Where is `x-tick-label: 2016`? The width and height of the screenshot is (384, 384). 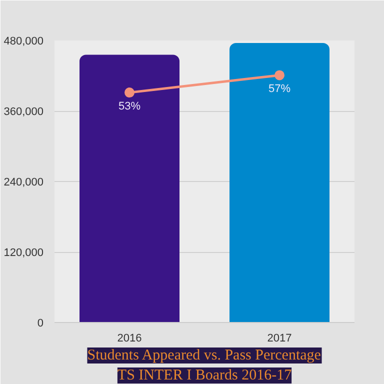
x-tick-label: 2016 is located at coordinates (129, 338).